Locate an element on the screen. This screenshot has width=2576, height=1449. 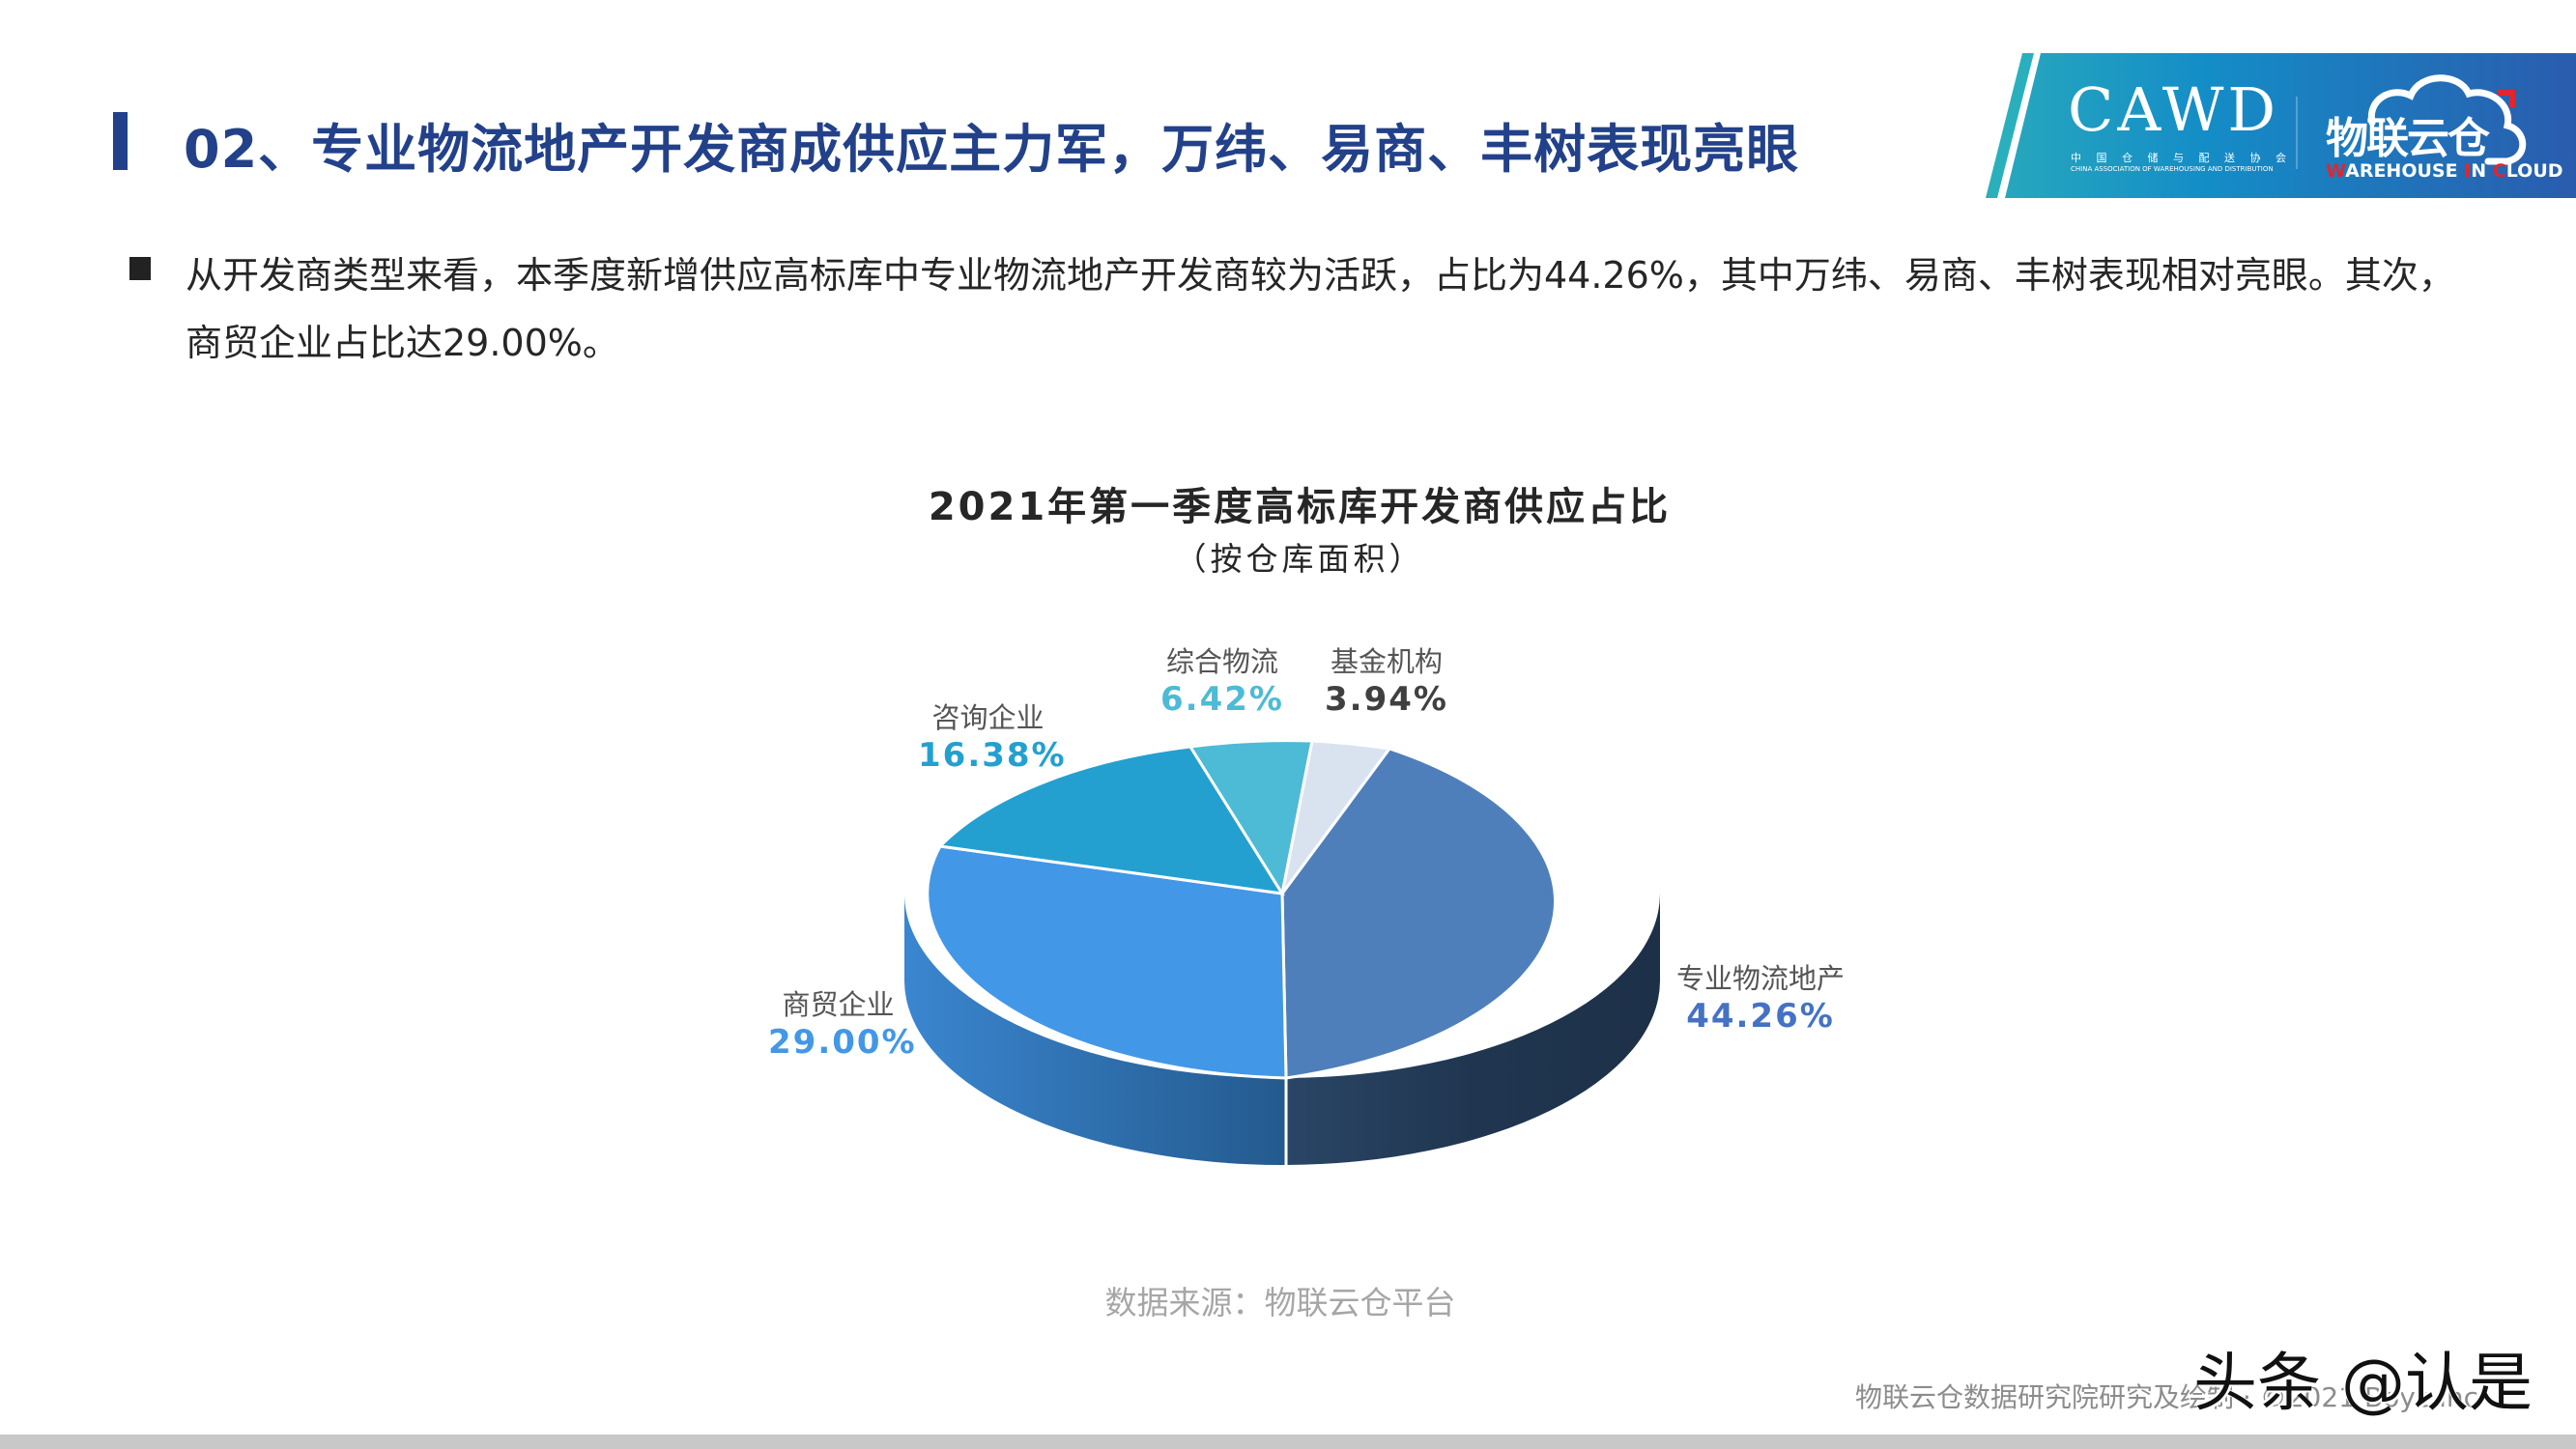
chart-subtitle: （按仓库面积） is located at coordinates (1300, 559).